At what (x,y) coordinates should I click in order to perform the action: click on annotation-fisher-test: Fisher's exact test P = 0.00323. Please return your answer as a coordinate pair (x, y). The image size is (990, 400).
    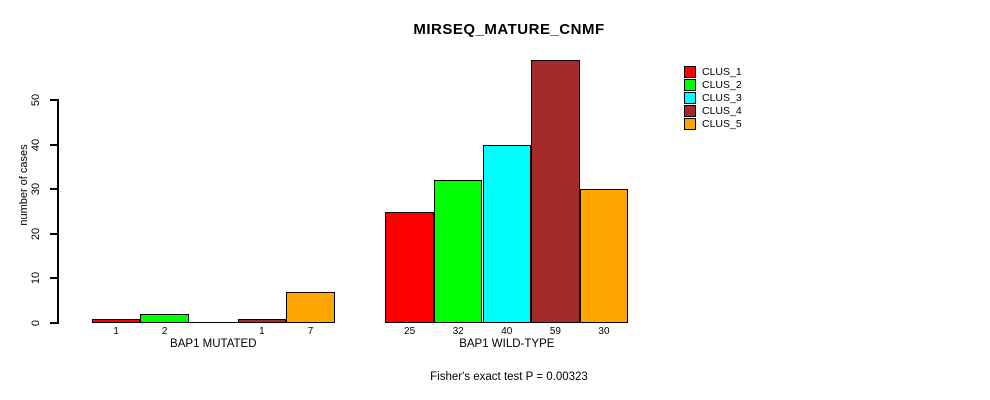
    Looking at the image, I should click on (509, 377).